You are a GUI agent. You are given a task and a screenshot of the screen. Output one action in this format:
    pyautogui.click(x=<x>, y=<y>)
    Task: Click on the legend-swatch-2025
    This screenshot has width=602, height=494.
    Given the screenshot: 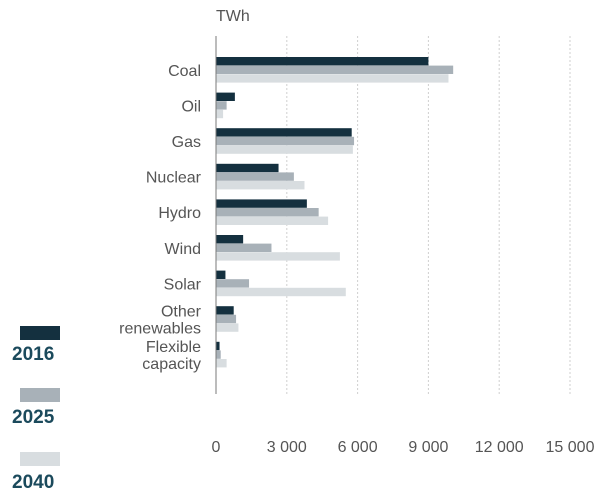 What is the action you would take?
    pyautogui.click(x=40, y=395)
    